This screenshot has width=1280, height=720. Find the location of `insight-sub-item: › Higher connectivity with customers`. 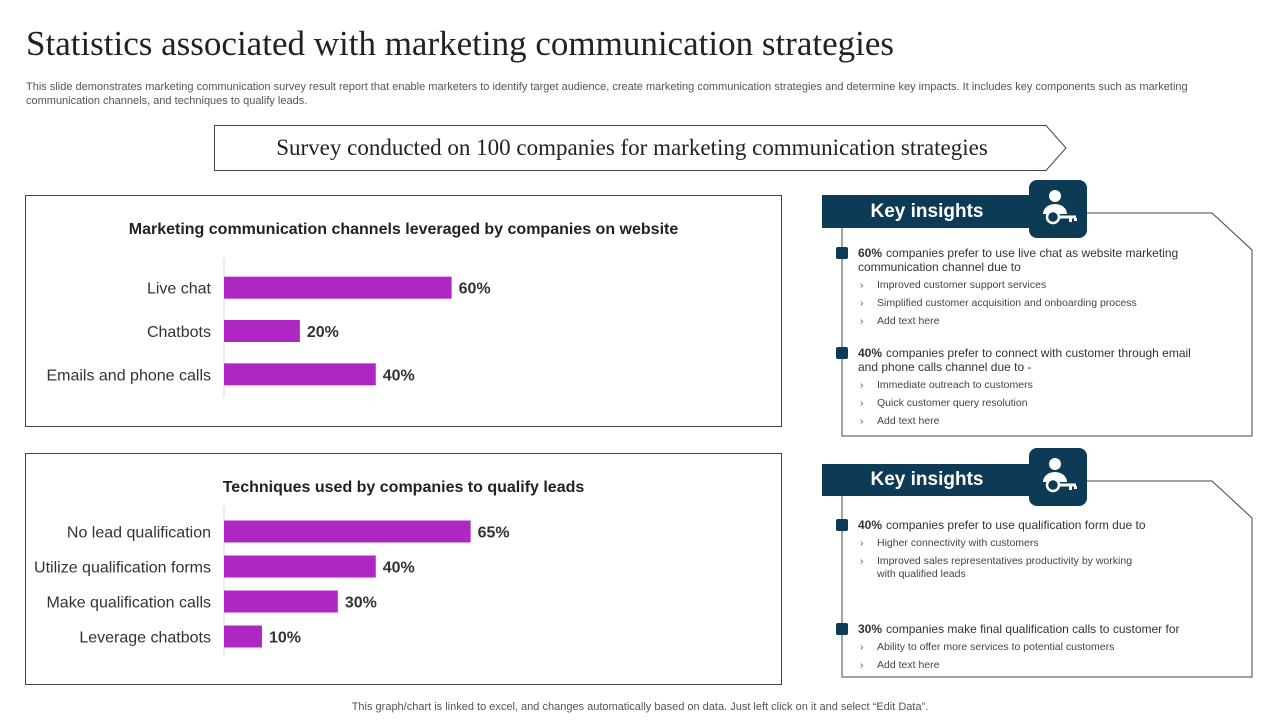

insight-sub-item: › Higher connectivity with customers is located at coordinates (949, 543).